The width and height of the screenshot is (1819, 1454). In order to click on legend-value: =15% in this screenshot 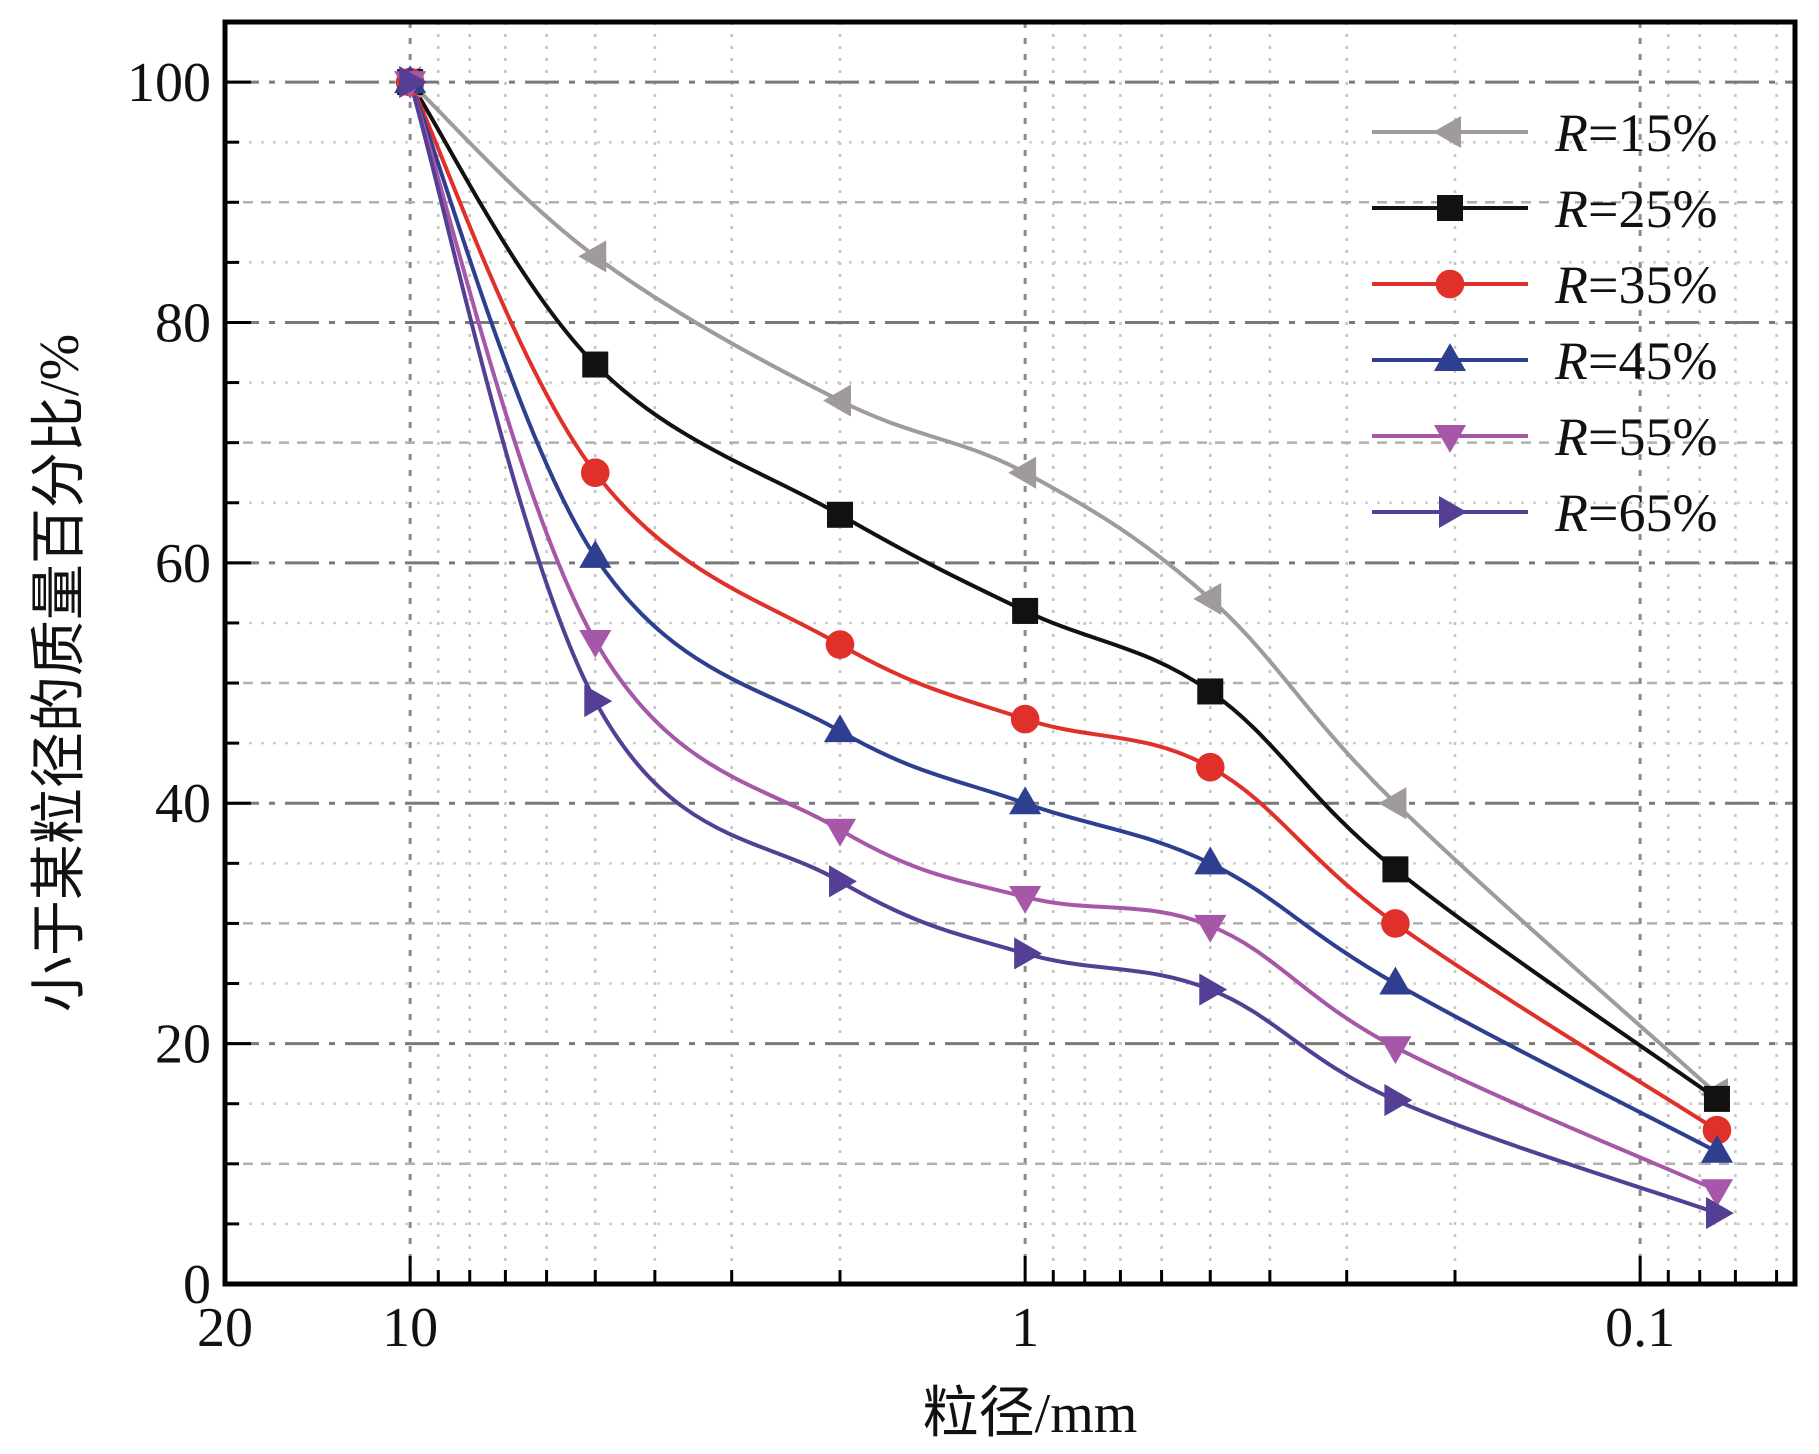, I will do `click(1652, 133)`.